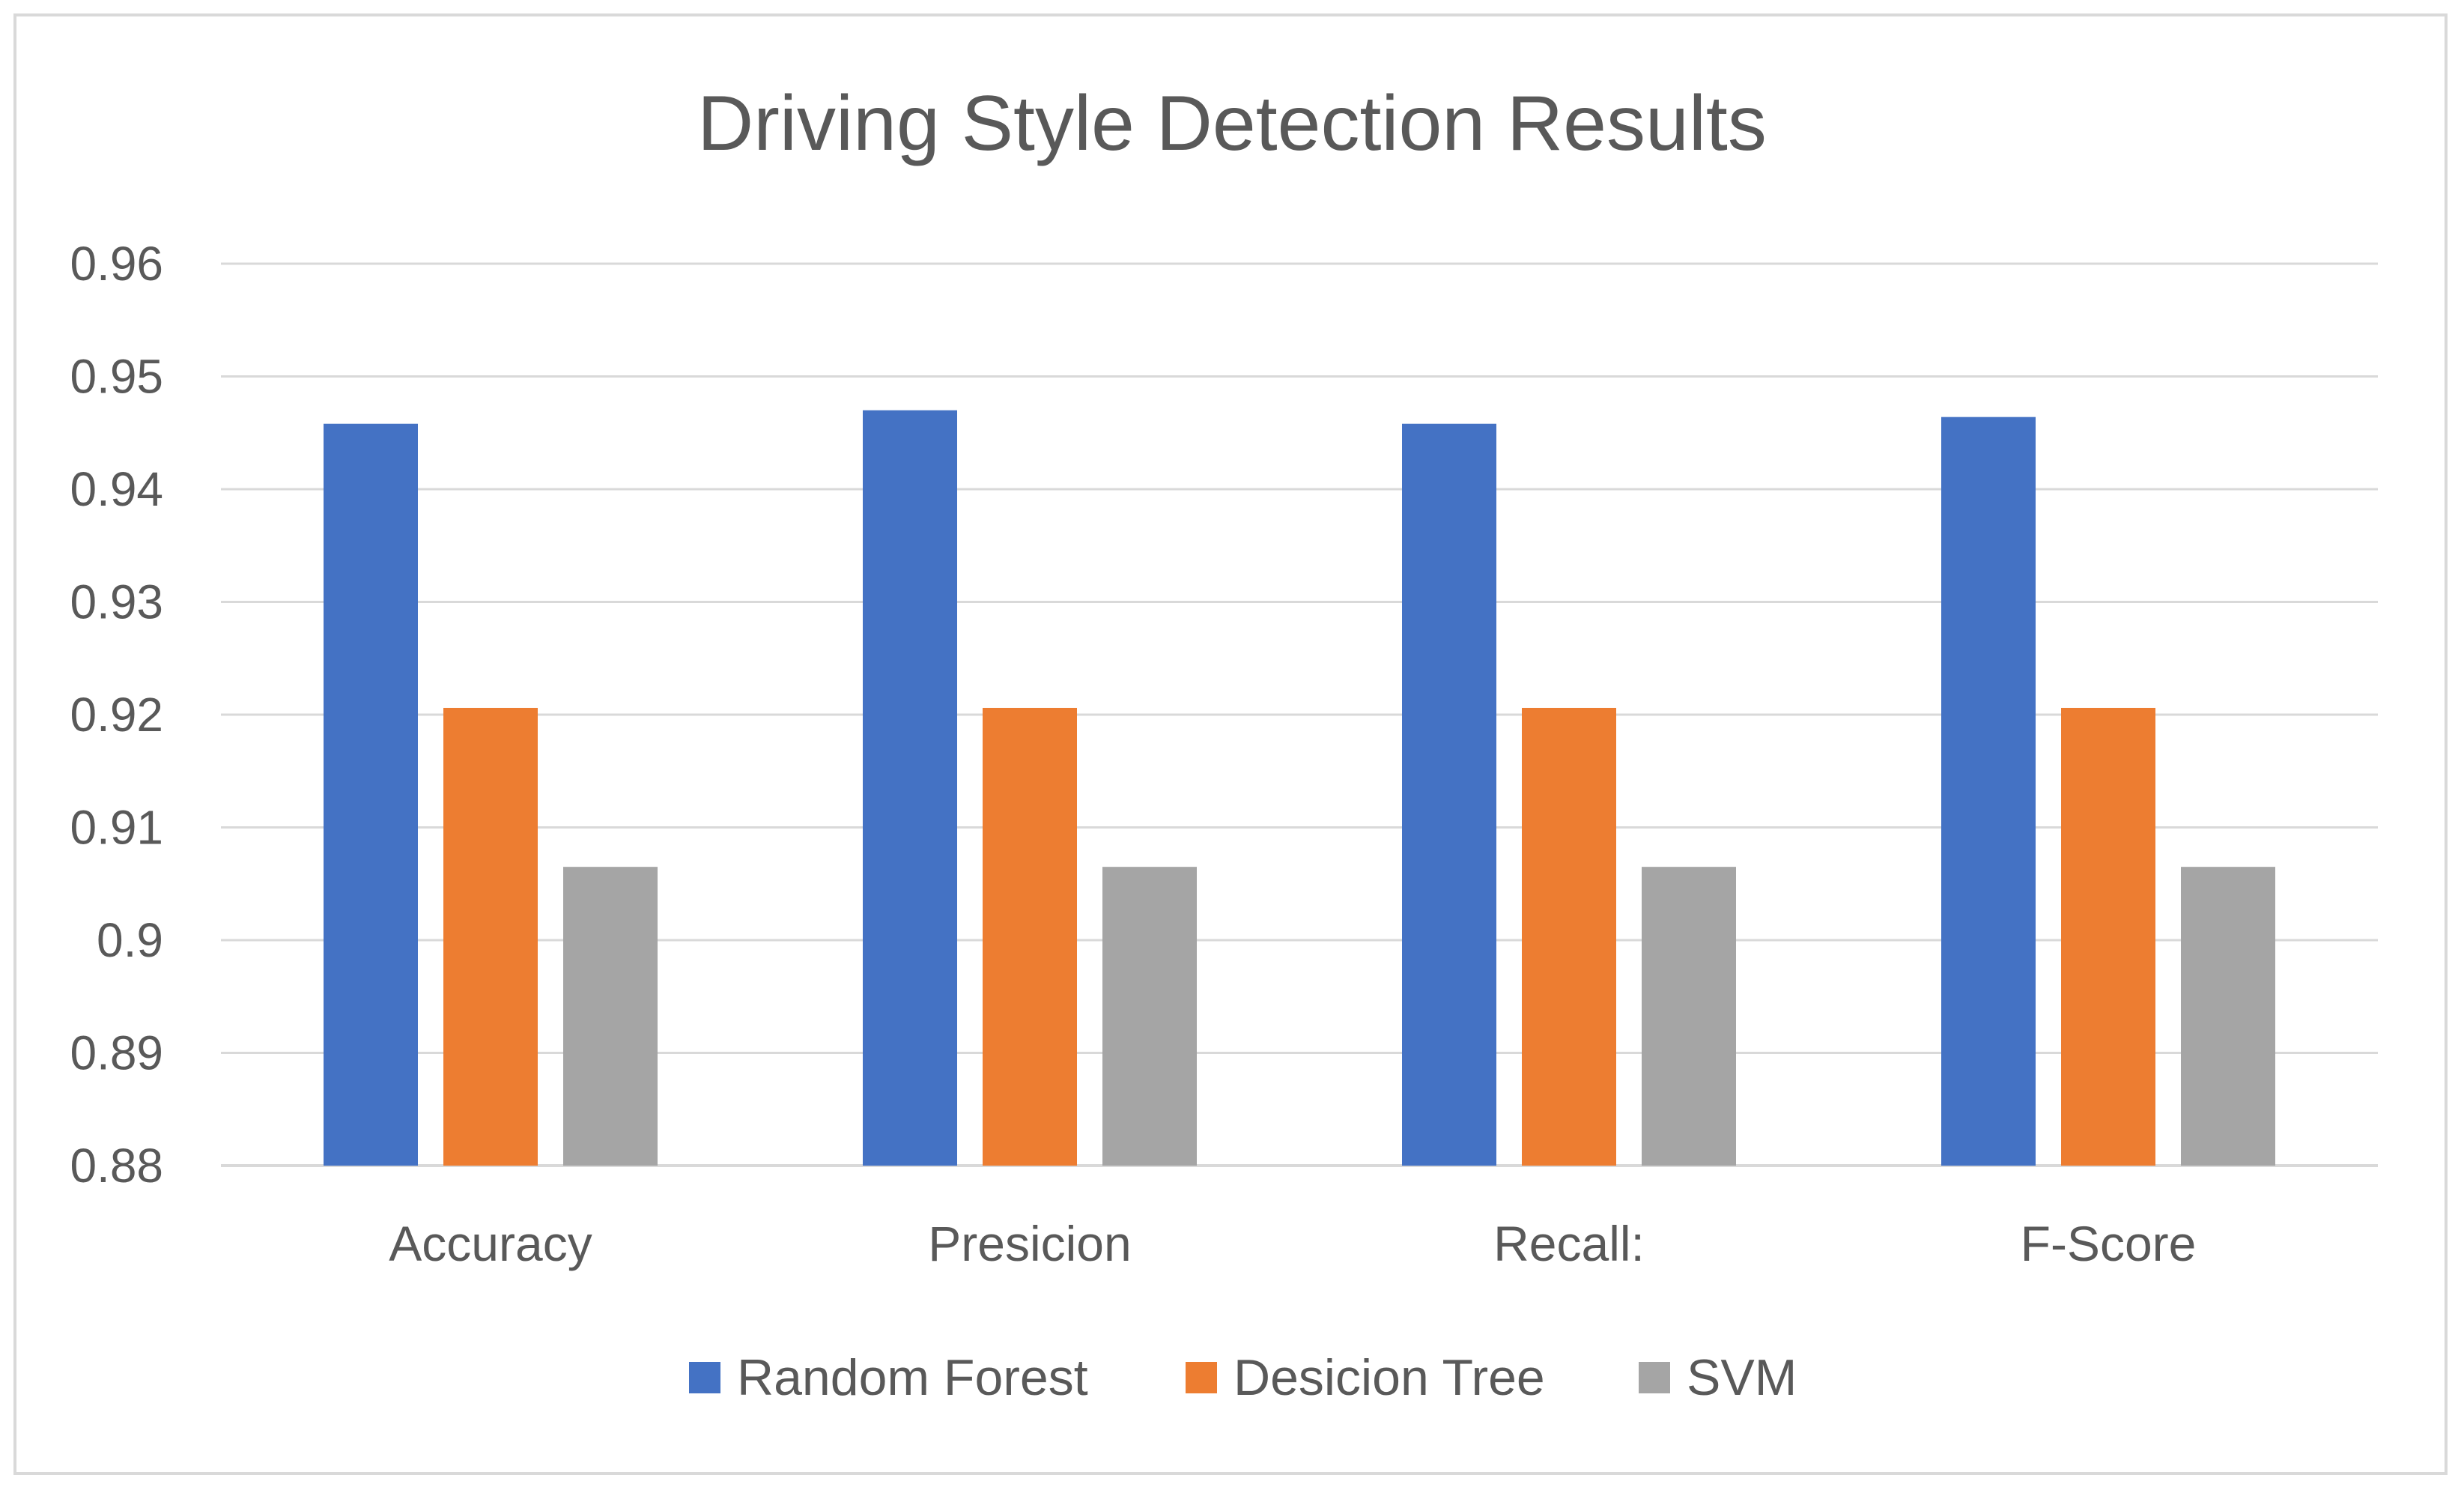  What do you see at coordinates (912, 1378) in the screenshot?
I see `legend-label: Random Forest` at bounding box center [912, 1378].